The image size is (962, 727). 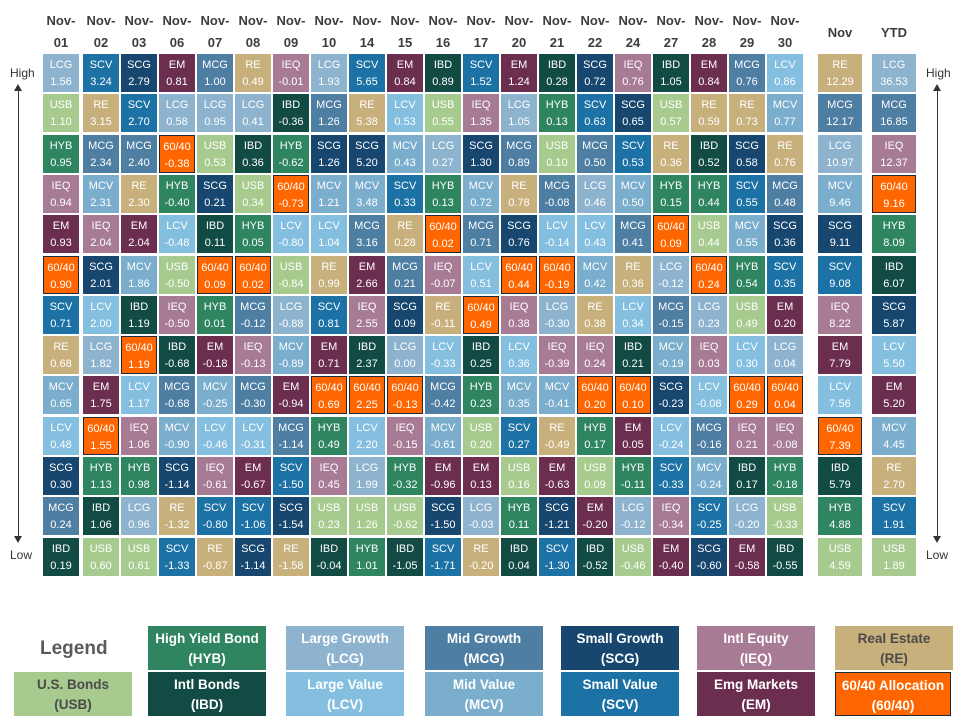 I want to click on quilt-cell: MCV 3.48, so click(x=367, y=193).